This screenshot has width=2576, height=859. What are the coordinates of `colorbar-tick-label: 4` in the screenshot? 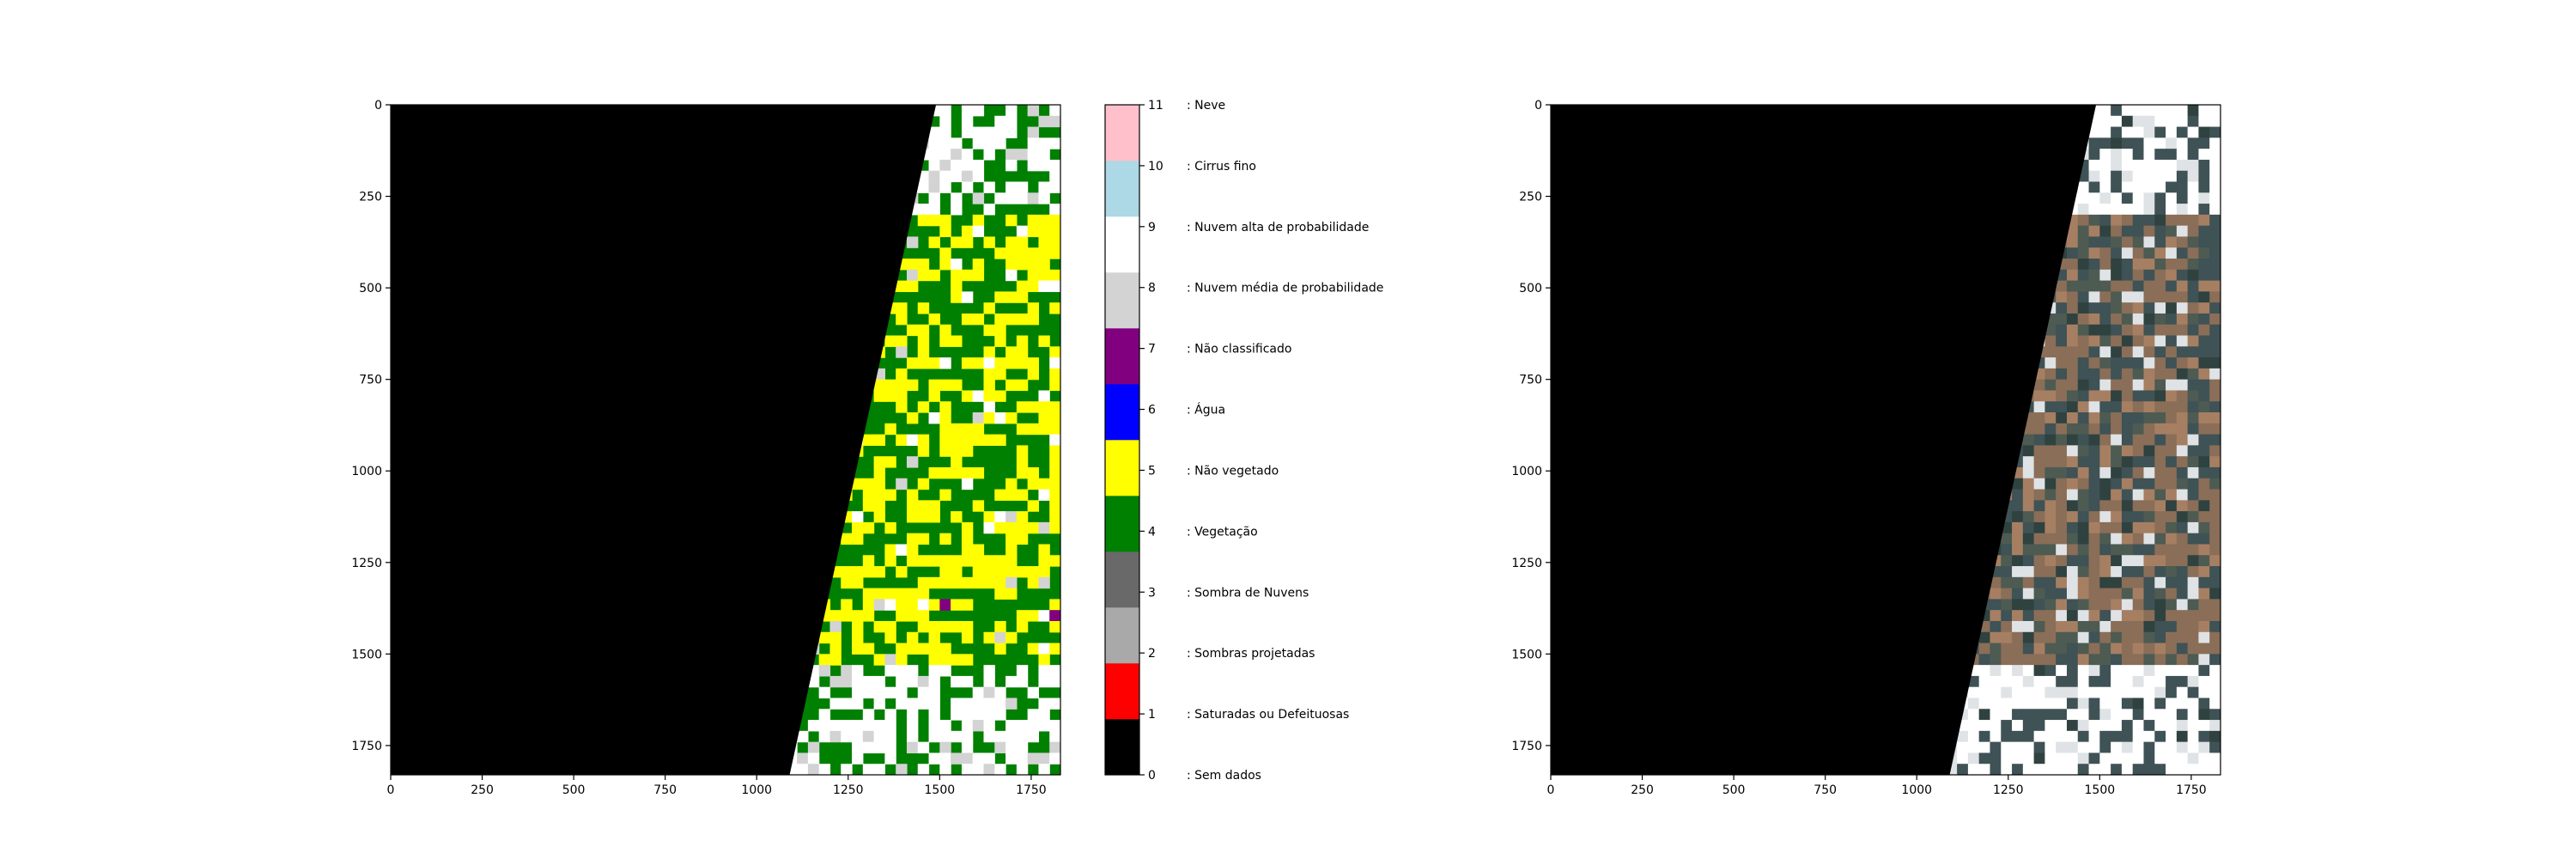 It's located at (1152, 532).